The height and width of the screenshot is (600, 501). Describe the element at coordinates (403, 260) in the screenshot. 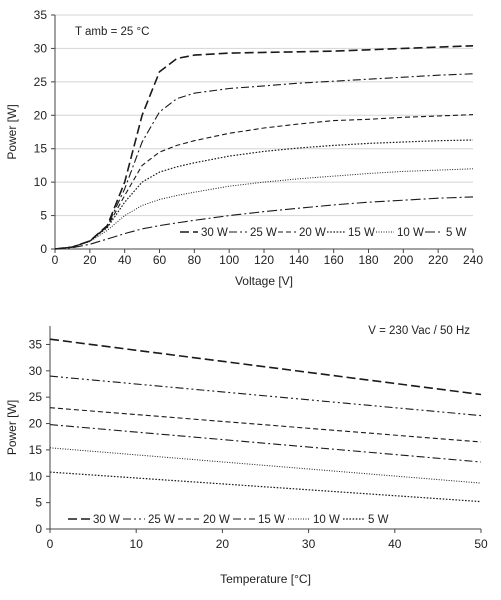

I see `x-tick-label-200: 200` at that location.